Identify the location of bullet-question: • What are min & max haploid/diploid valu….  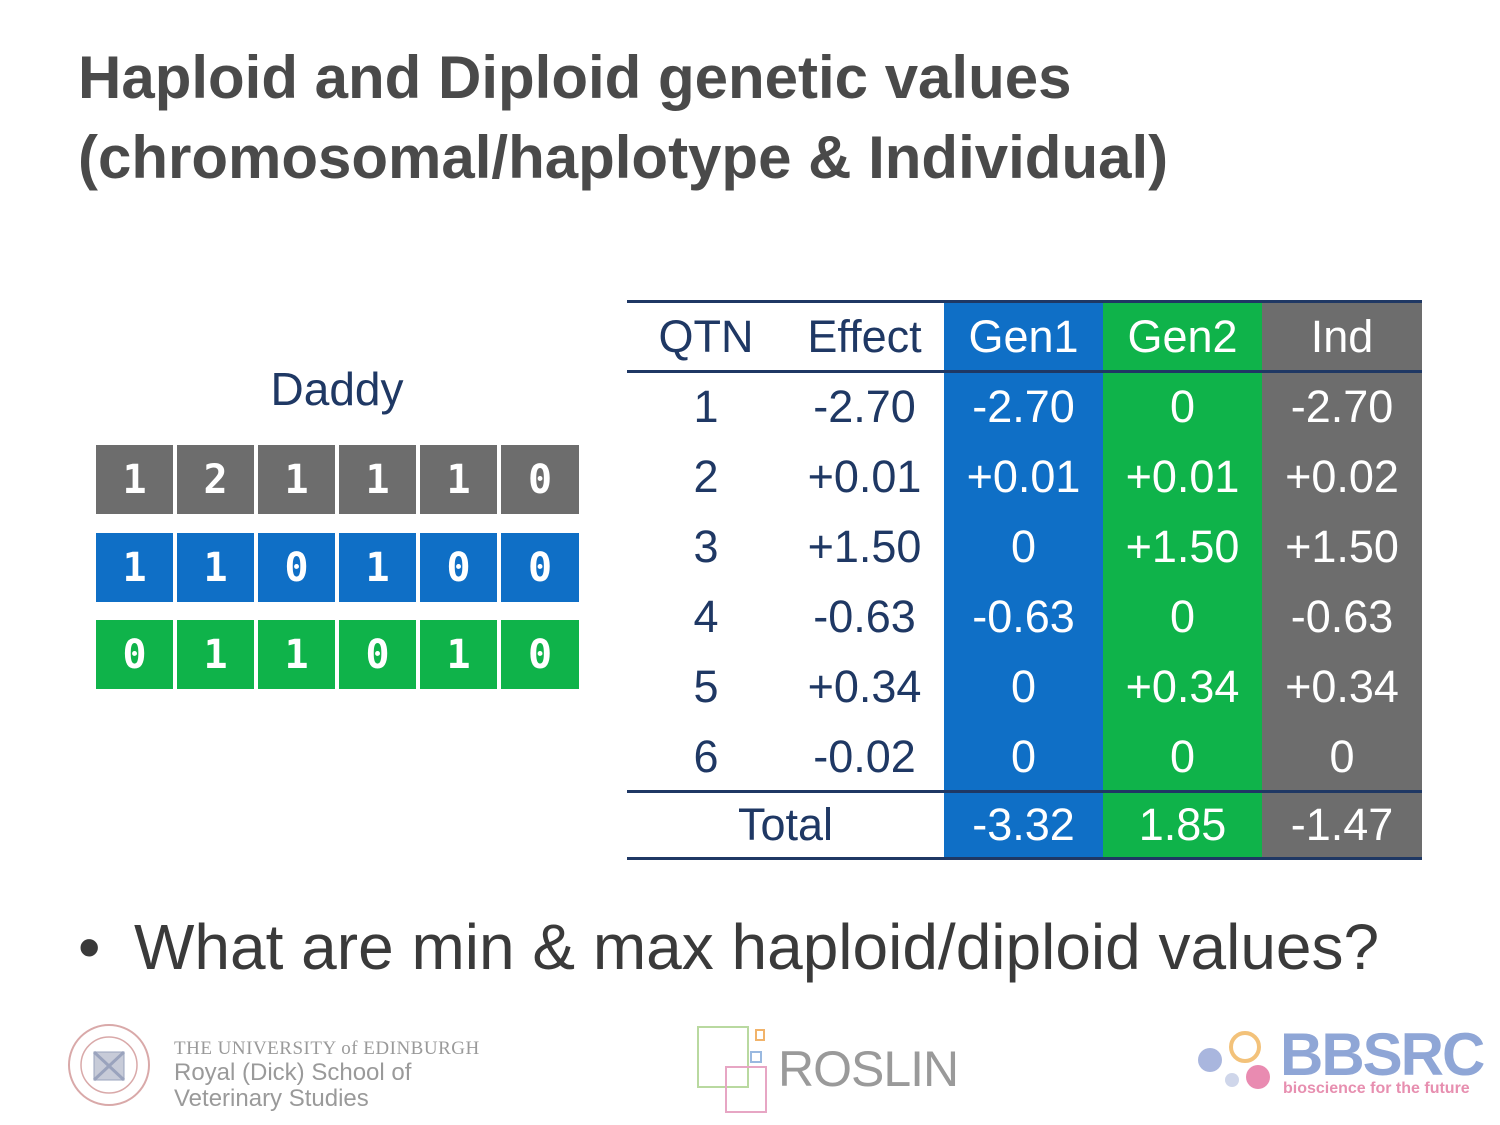
(728, 947).